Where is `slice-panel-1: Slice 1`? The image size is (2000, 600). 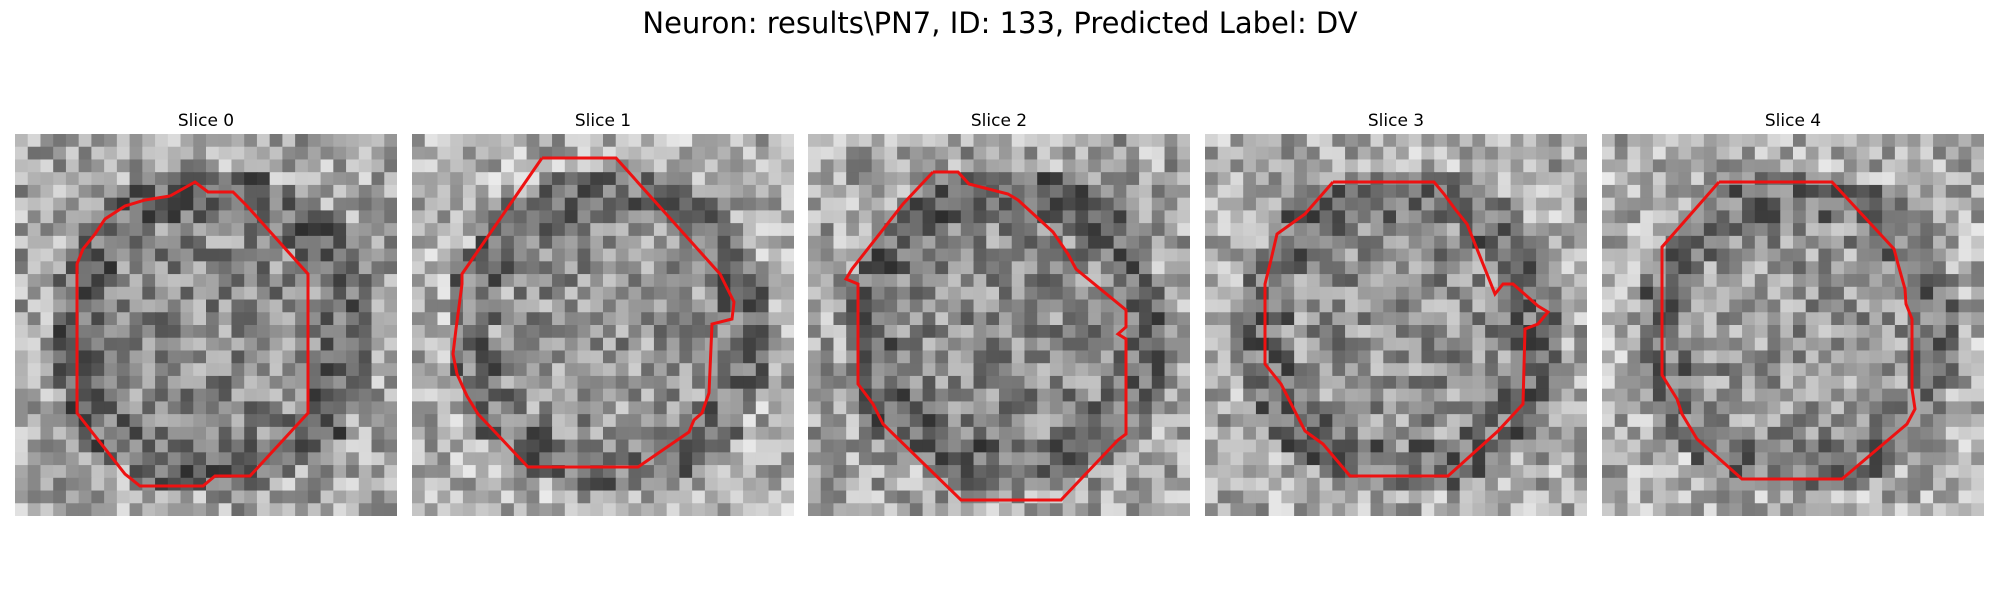 slice-panel-1: Slice 1 is located at coordinates (603, 312).